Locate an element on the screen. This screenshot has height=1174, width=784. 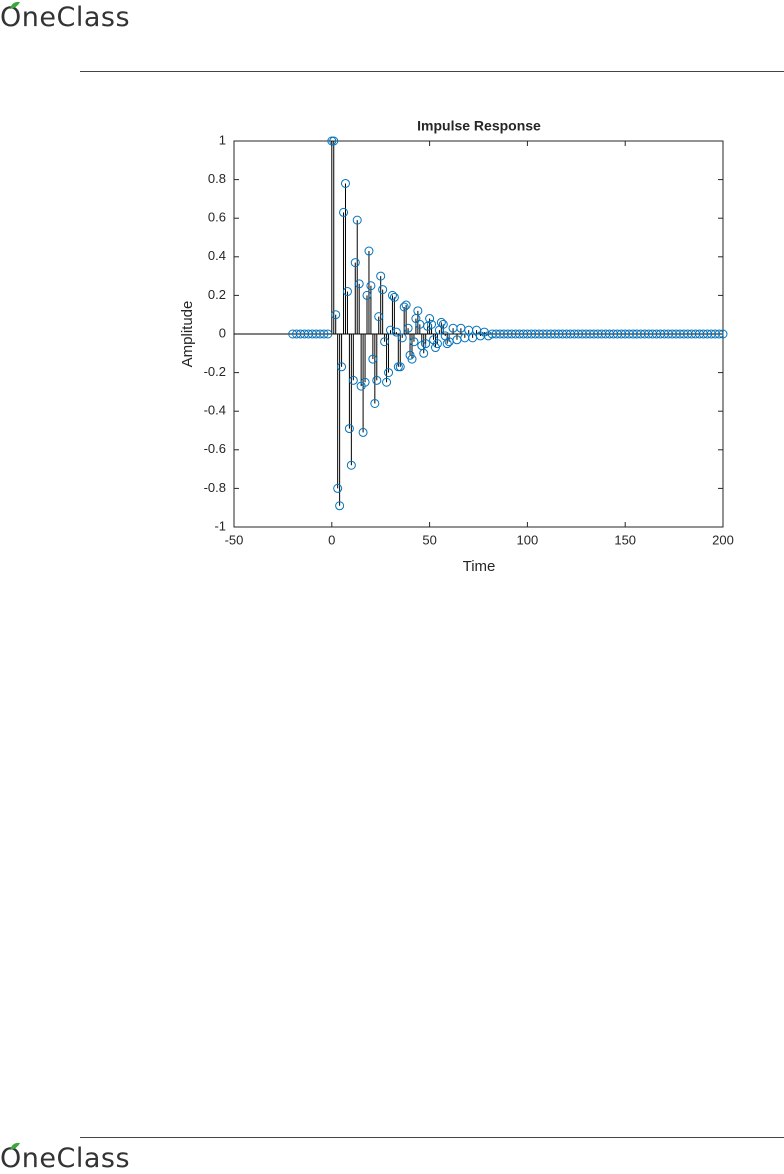
x-tick-label: 0 is located at coordinates (331, 539).